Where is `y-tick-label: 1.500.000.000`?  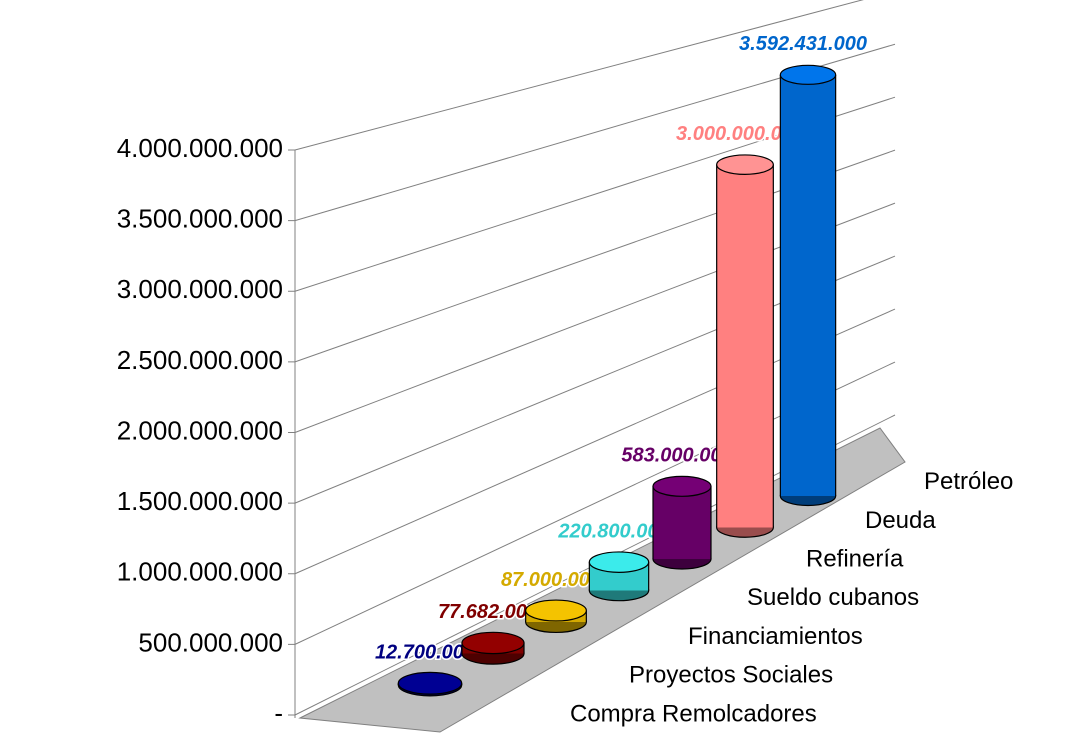
y-tick-label: 1.500.000.000 is located at coordinates (200, 501).